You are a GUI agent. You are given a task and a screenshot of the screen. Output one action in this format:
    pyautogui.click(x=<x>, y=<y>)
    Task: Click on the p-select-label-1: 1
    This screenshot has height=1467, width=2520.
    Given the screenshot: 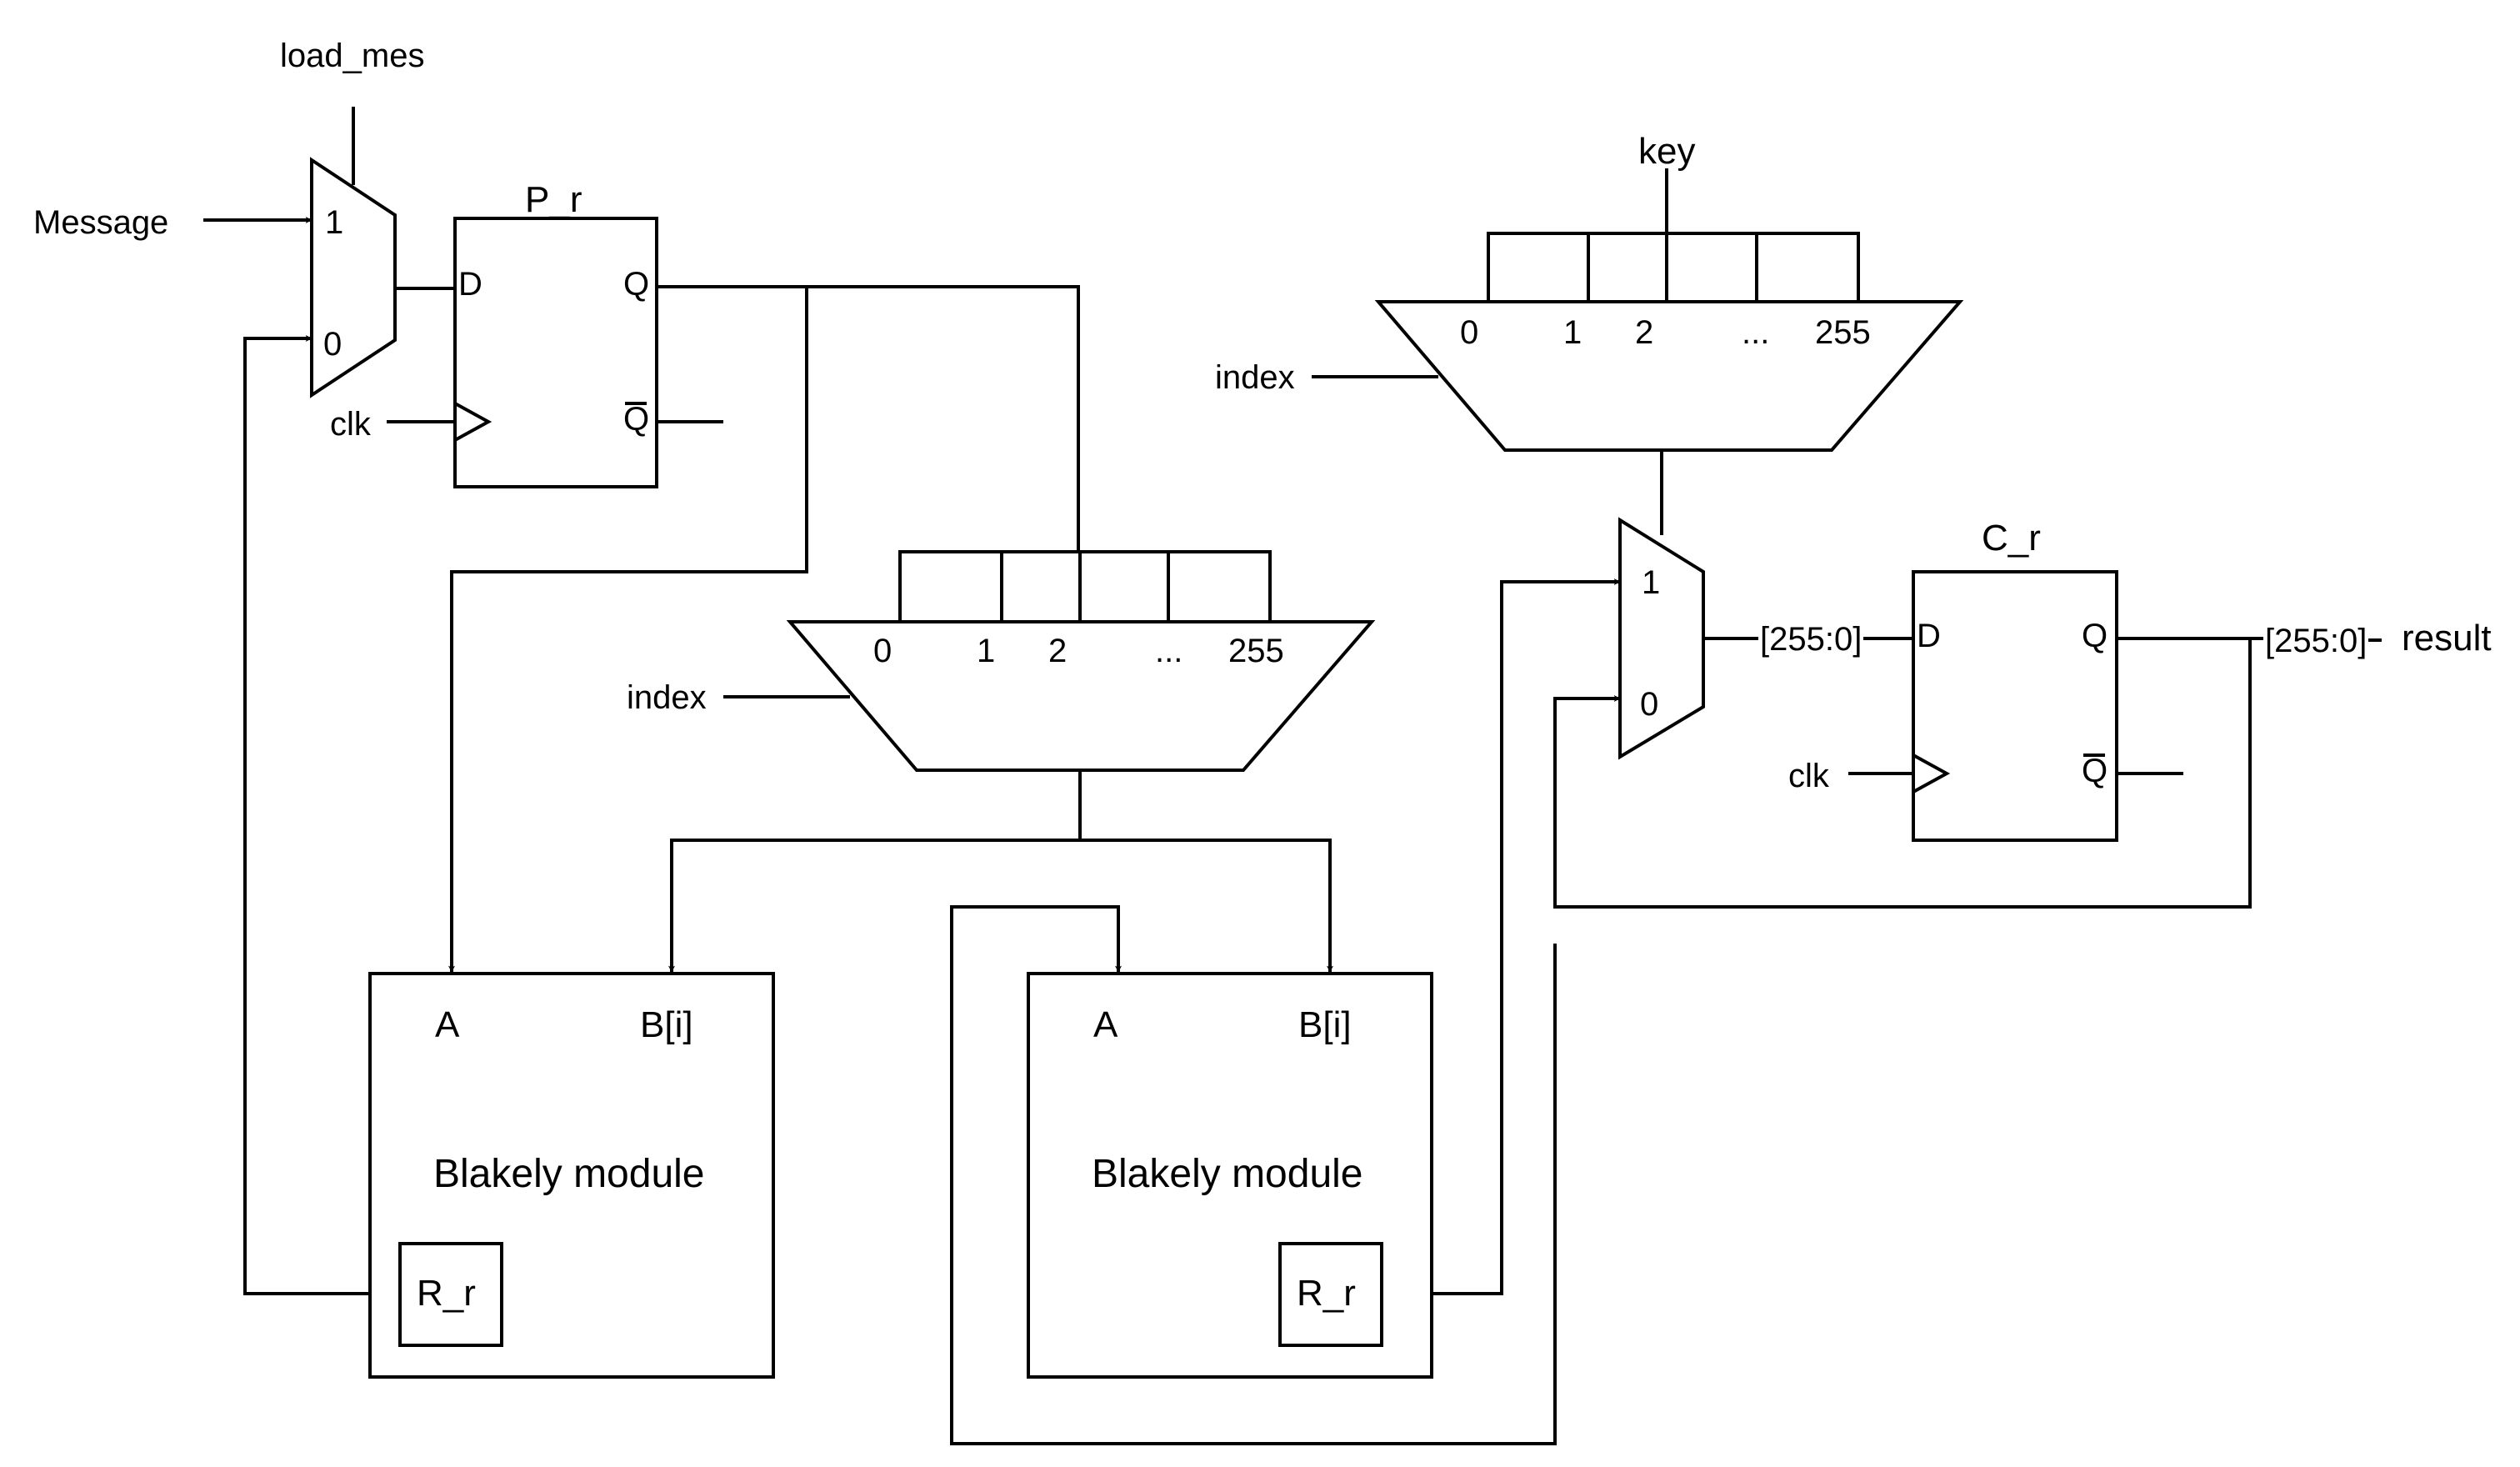 What is the action you would take?
    pyautogui.click(x=986, y=651)
    